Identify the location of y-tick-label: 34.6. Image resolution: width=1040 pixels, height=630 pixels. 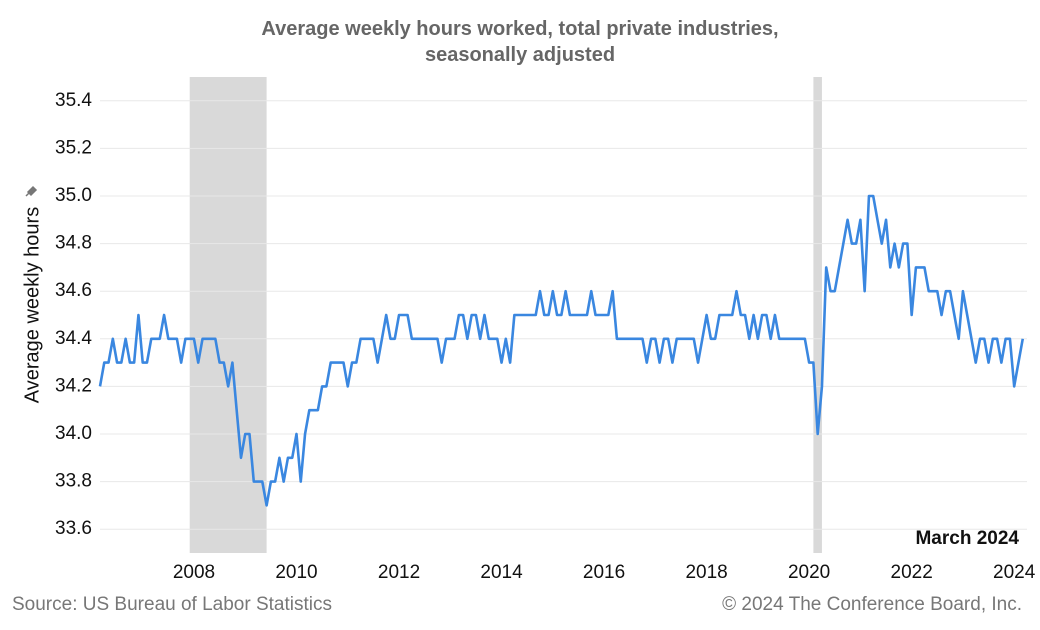
(73, 290).